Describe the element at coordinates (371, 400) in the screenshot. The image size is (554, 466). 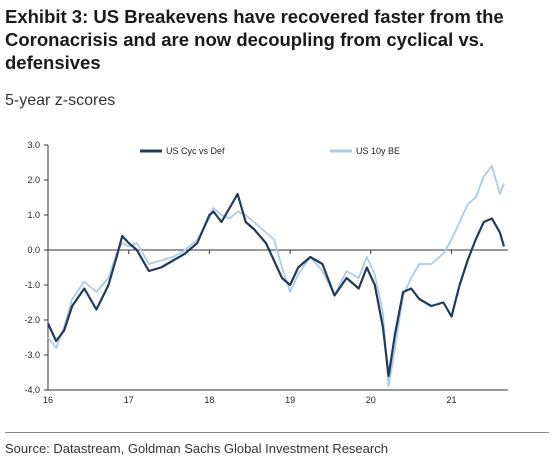
I see `x-tick-label: 20` at that location.